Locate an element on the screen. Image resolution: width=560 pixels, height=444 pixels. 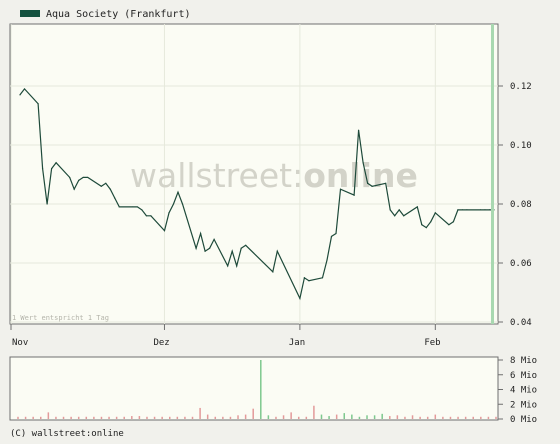
watermark: wallstreet:online is located at coordinates (274, 175).